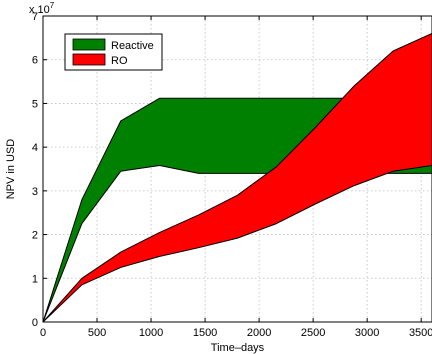 Image resolution: width=432 pixels, height=354 pixels. Describe the element at coordinates (151, 333) in the screenshot. I see `x-tick-label: 1000` at that location.